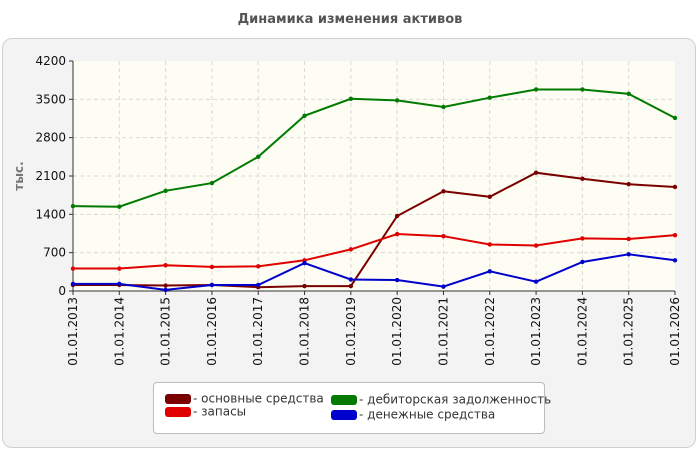 This screenshot has width=700, height=450. Describe the element at coordinates (427, 414) in the screenshot. I see `legend-label-cash: - денежные средства` at that location.